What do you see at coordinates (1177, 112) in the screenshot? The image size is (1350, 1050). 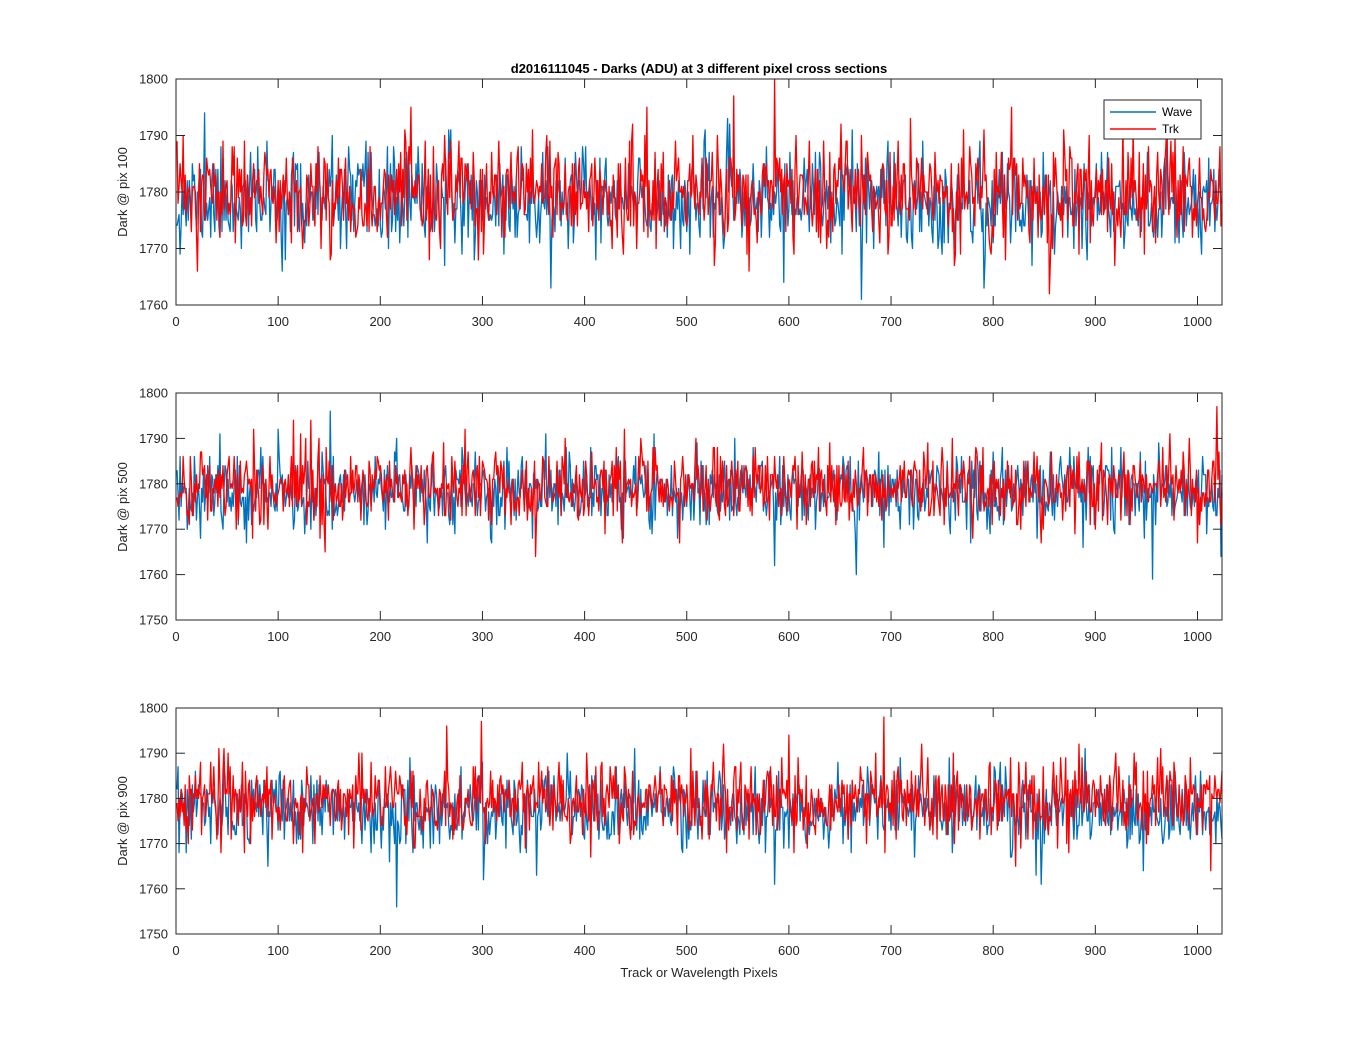 I see `legend-entry-wave: Wave` at bounding box center [1177, 112].